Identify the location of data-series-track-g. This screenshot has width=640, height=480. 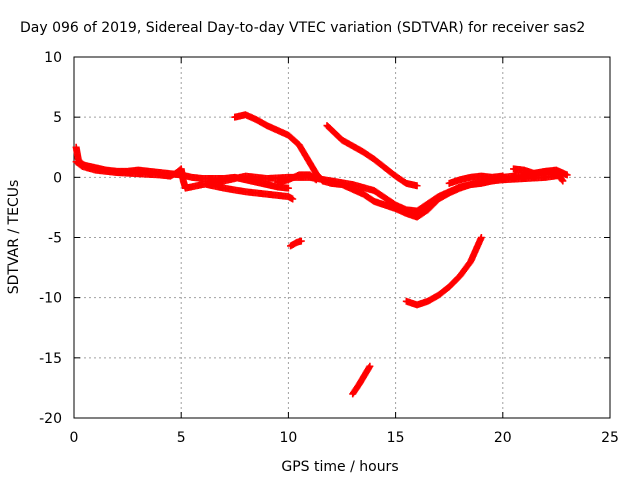
(296, 243).